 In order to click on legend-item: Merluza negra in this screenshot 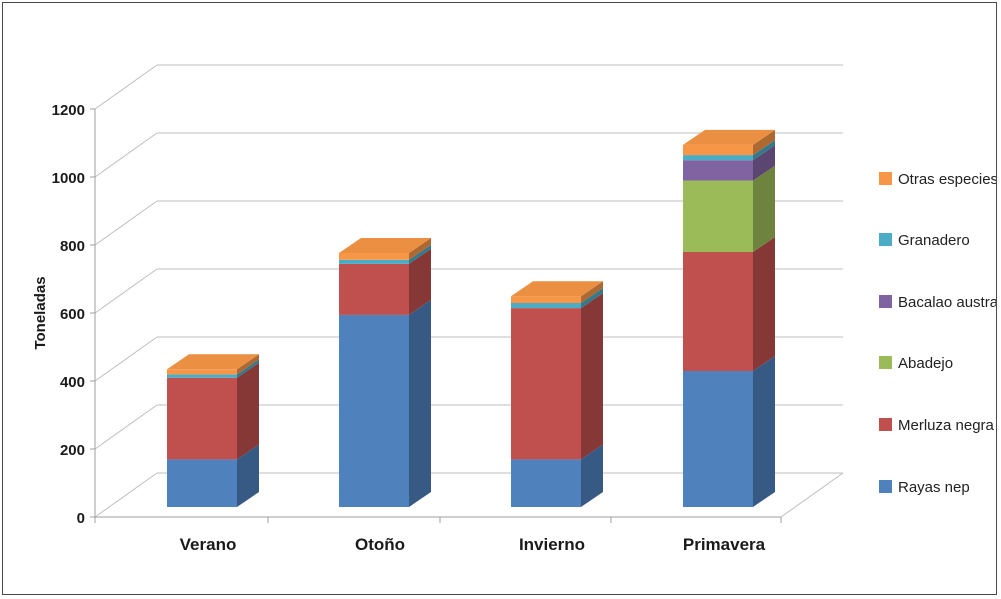, I will do `click(937, 425)`.